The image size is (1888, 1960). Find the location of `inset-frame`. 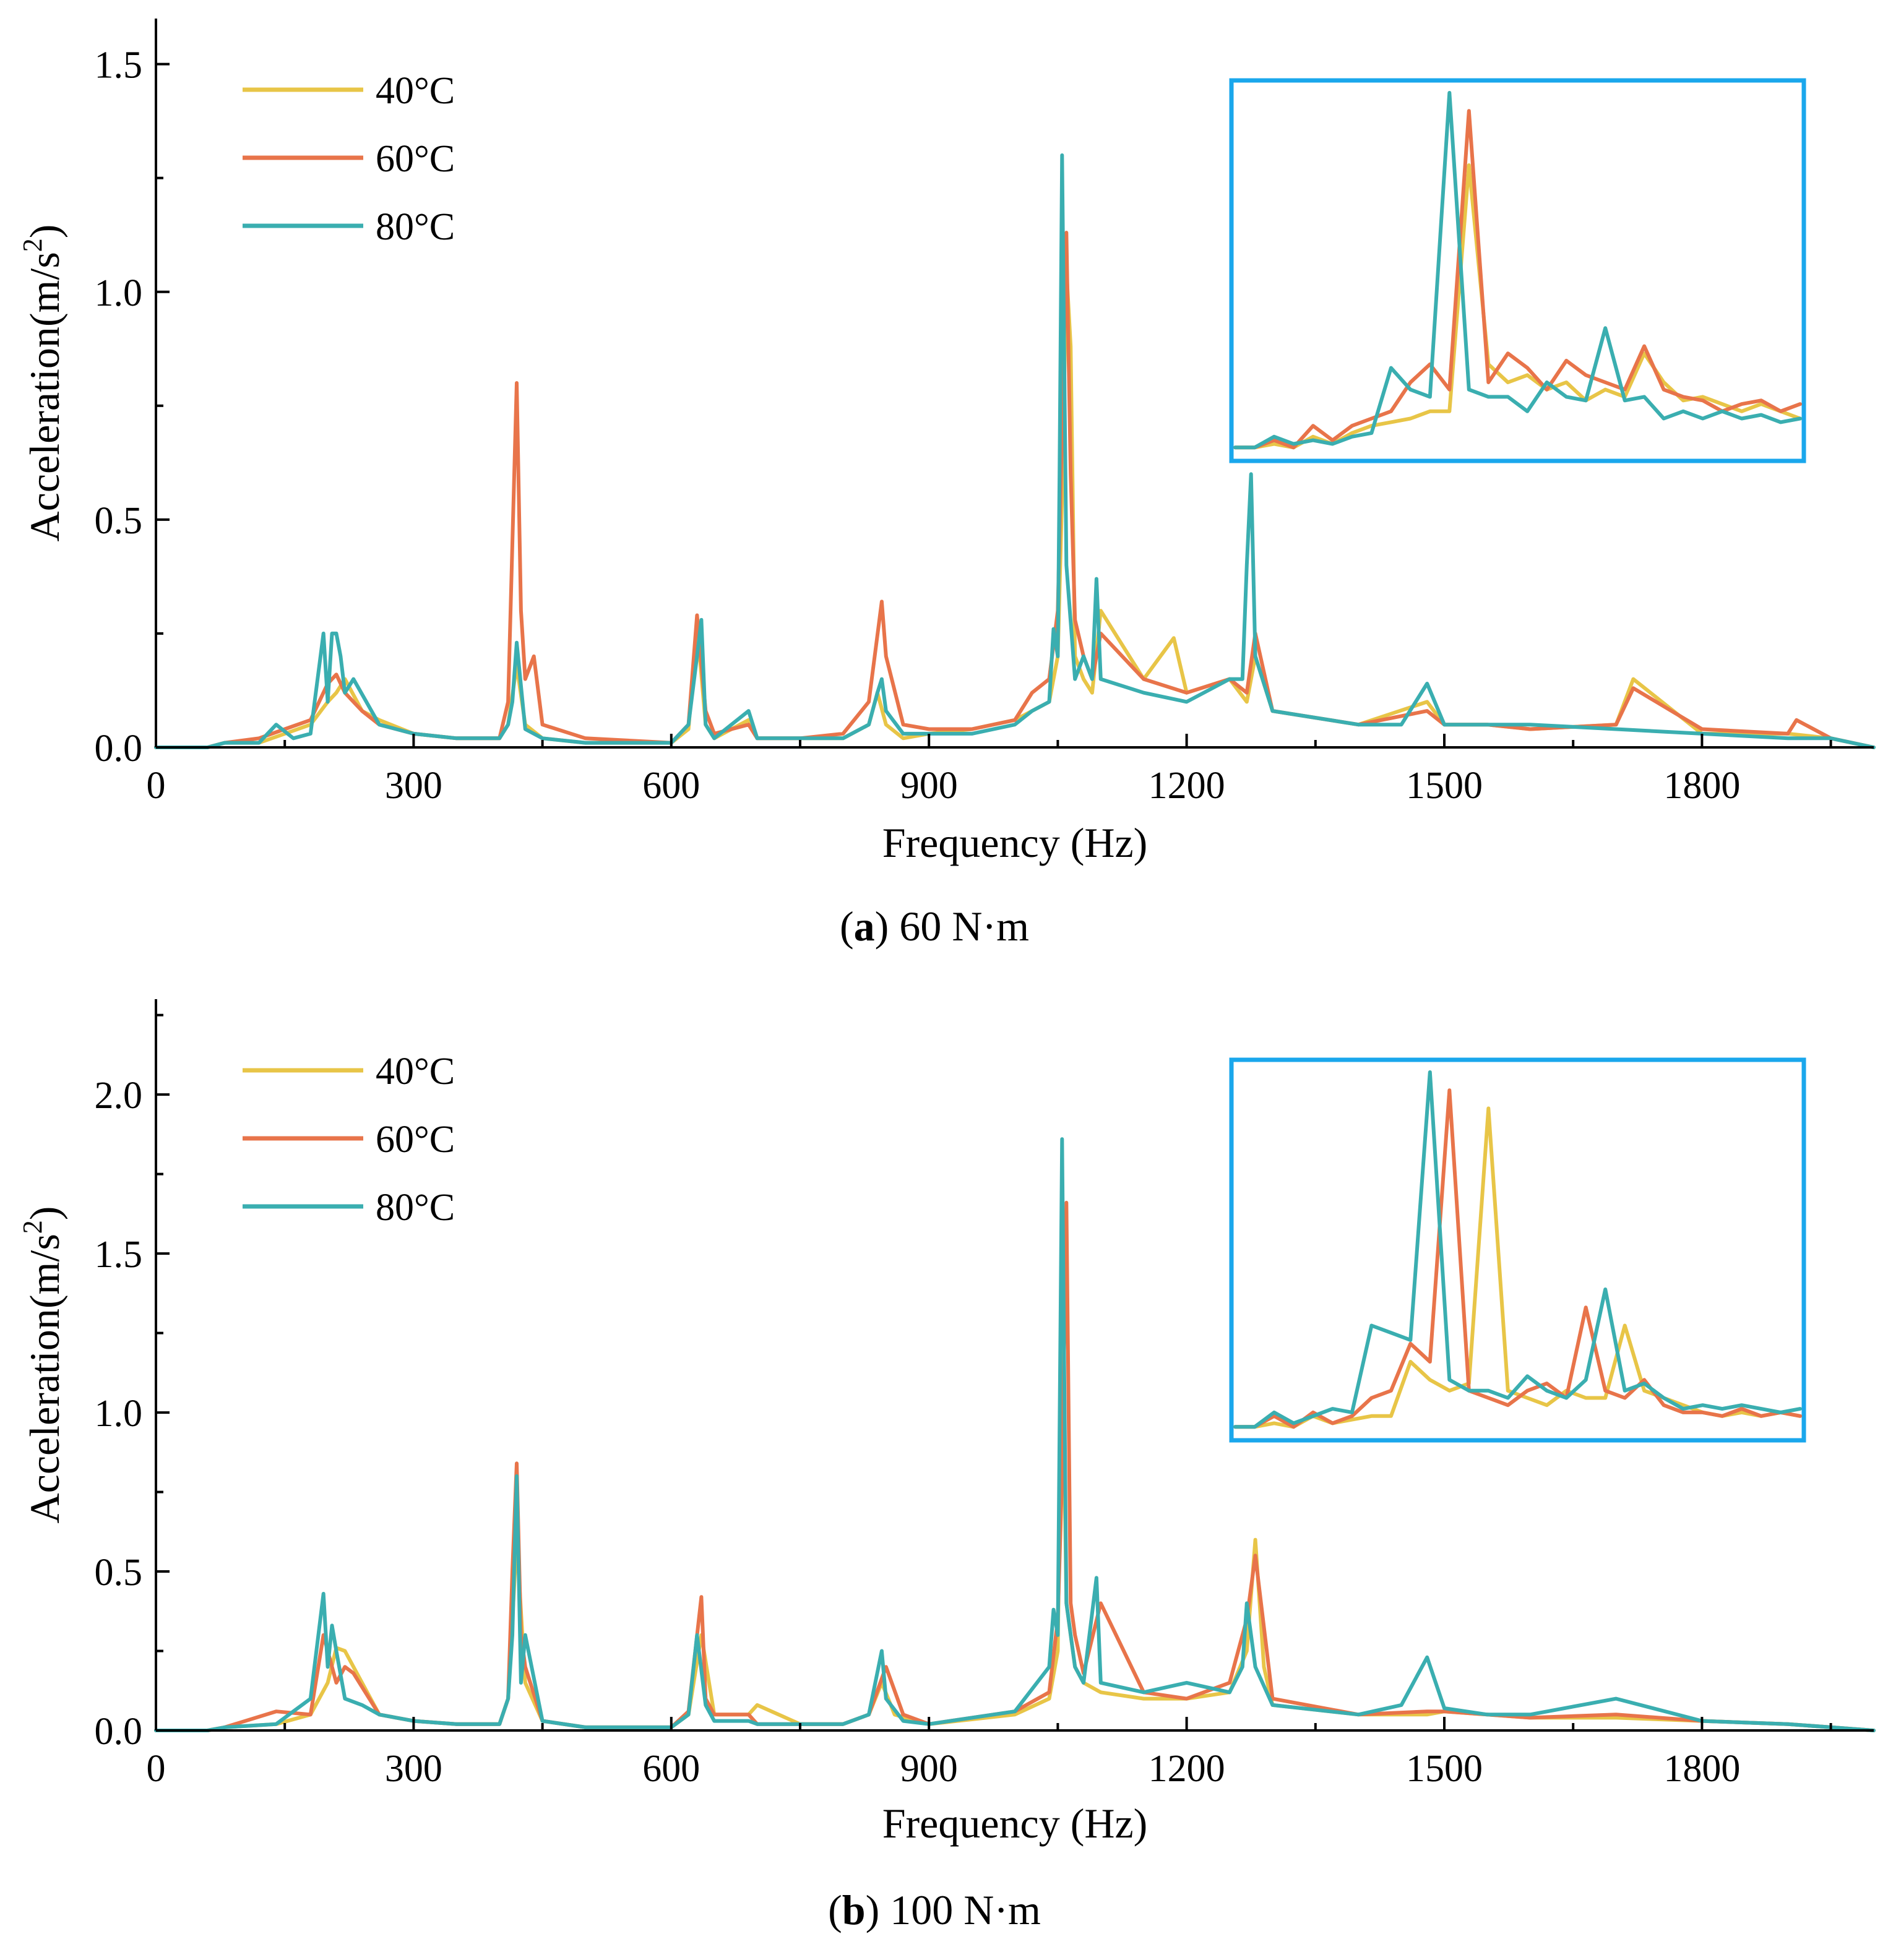

inset-frame is located at coordinates (1517, 1250).